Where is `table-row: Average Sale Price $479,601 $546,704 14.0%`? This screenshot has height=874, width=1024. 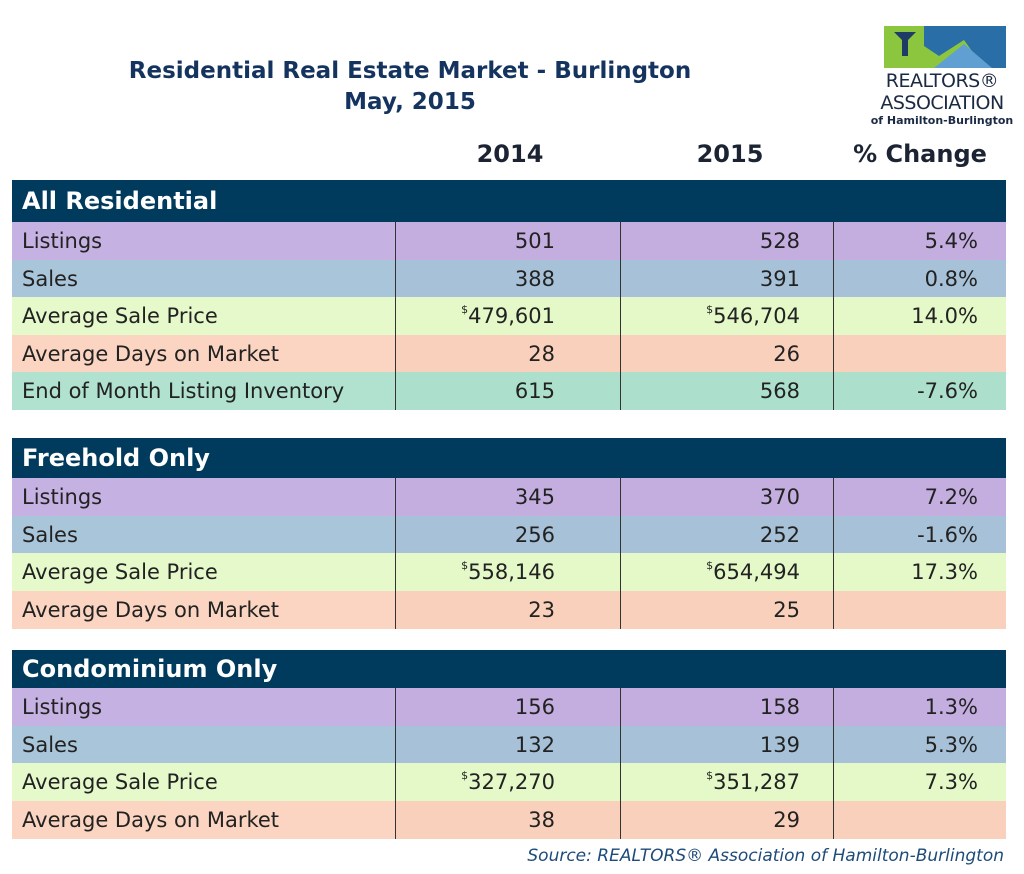
table-row: Average Sale Price $479,601 $546,704 14.0% is located at coordinates (509, 316).